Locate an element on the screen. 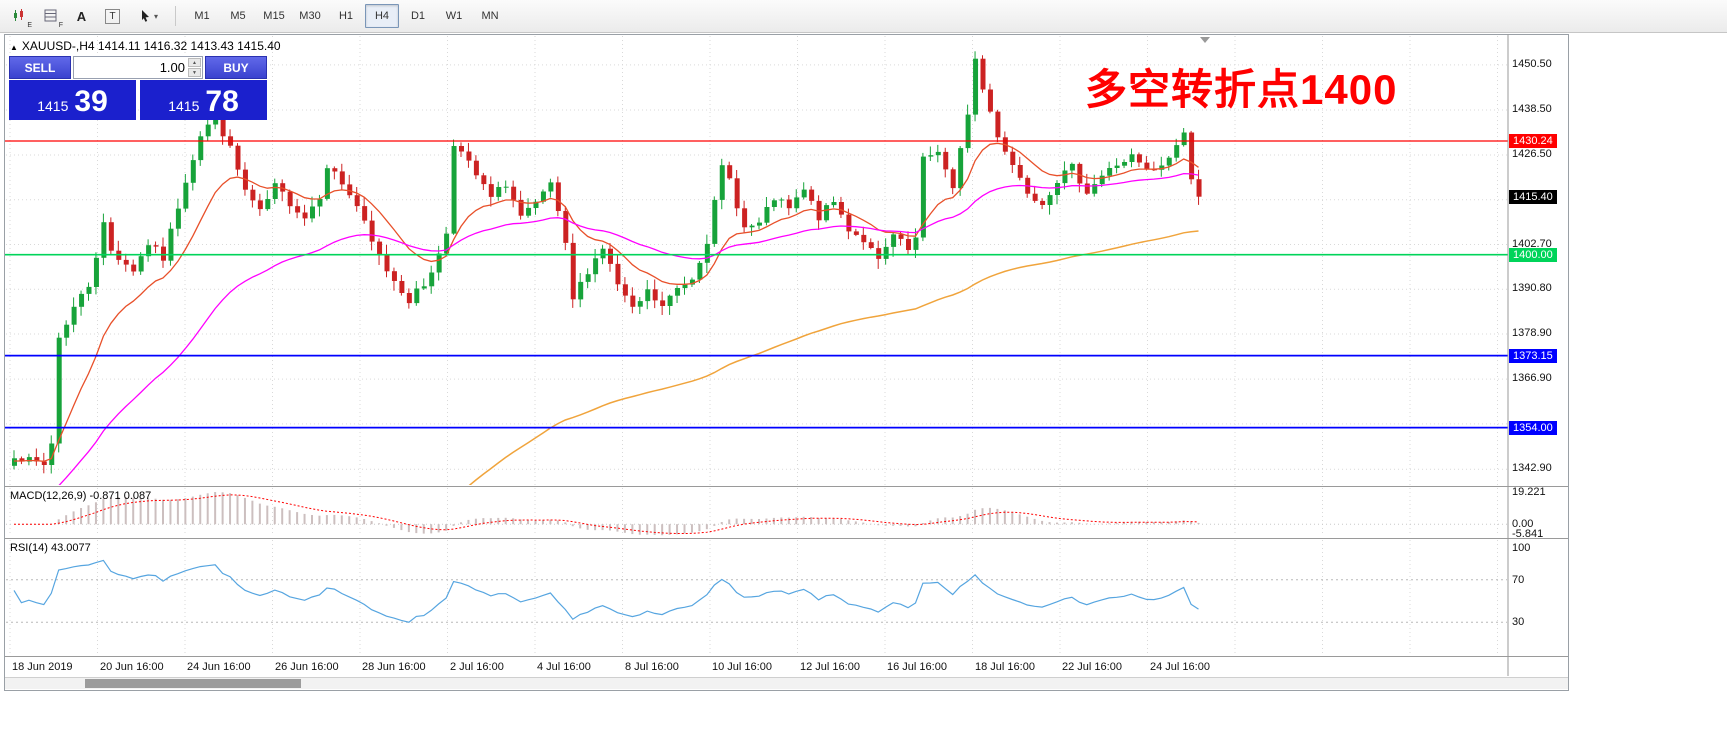  price-axis-label: 1438.50 is located at coordinates (1532, 109).